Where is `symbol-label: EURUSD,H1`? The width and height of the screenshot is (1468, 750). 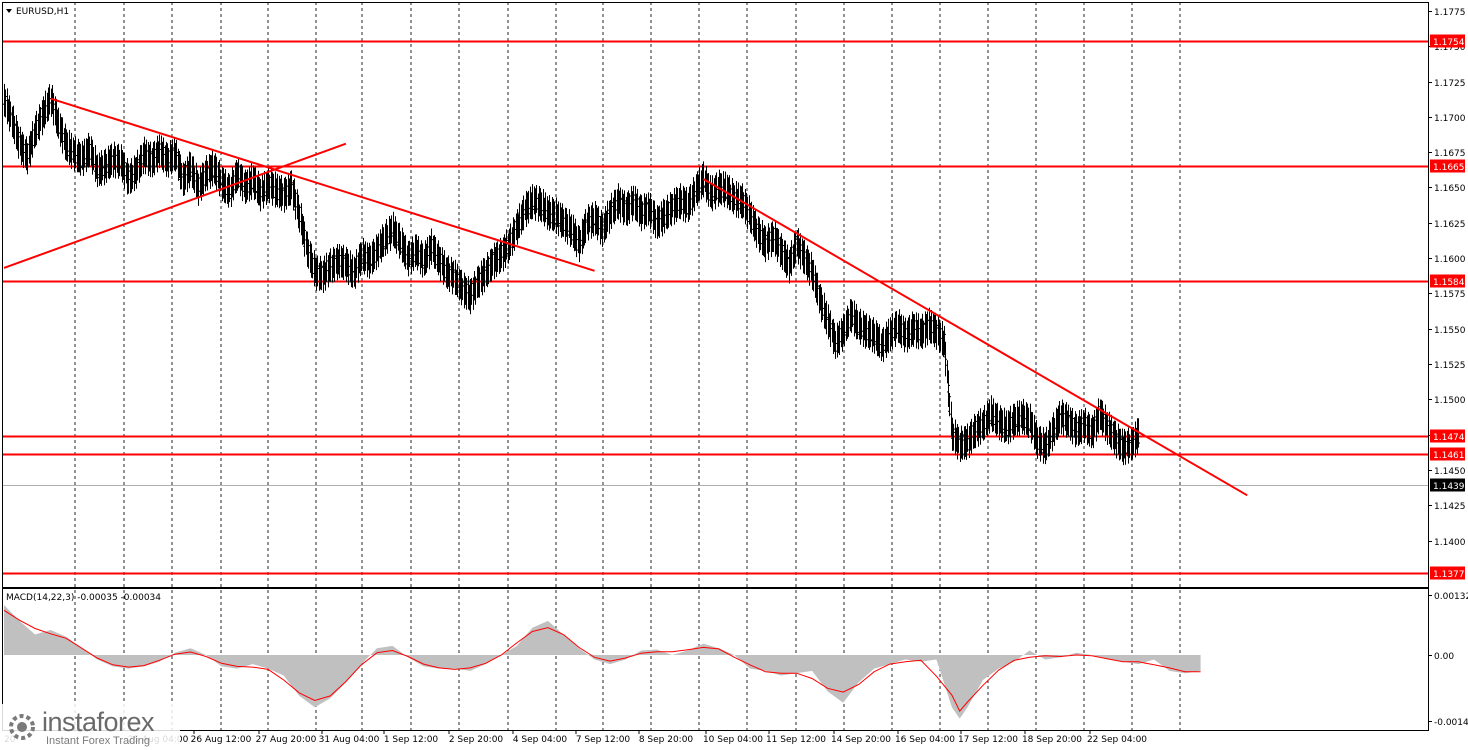 symbol-label: EURUSD,H1 is located at coordinates (42, 12).